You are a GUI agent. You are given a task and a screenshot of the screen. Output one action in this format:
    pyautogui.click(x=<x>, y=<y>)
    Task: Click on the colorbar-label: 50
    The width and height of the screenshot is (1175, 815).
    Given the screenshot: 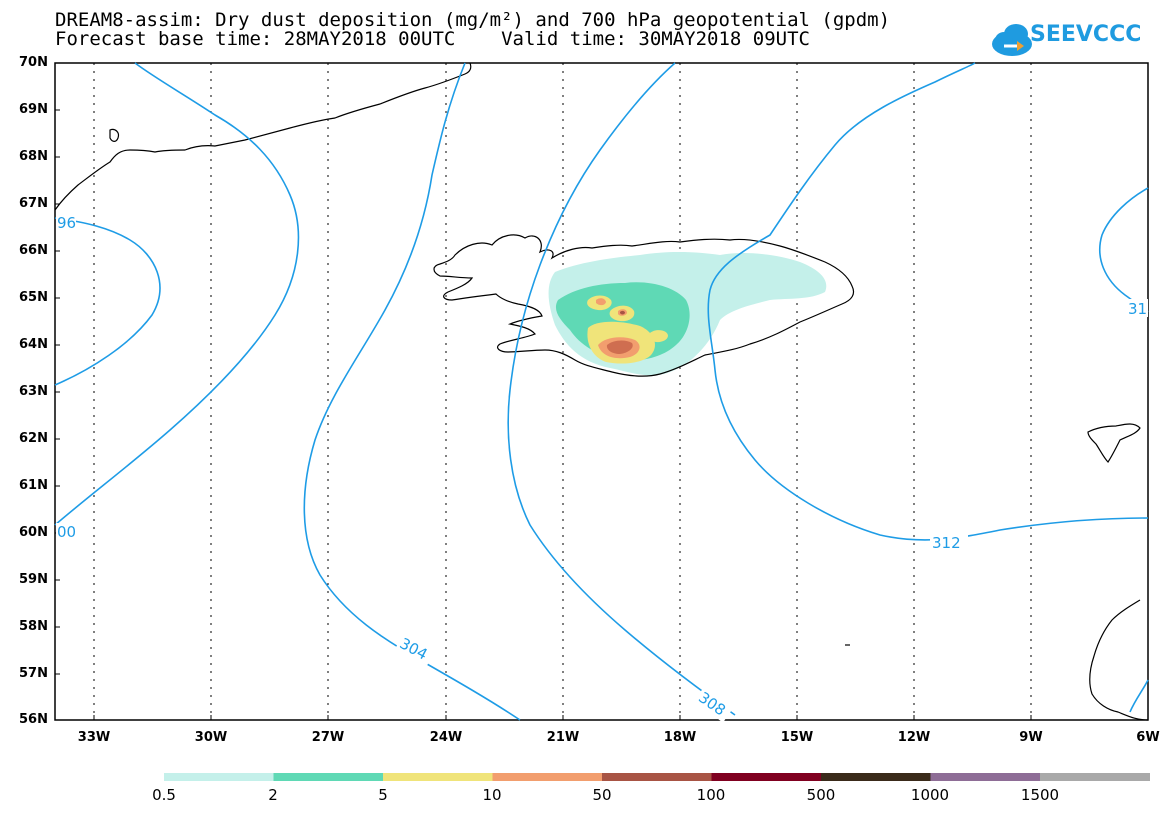 What is the action you would take?
    pyautogui.click(x=602, y=795)
    